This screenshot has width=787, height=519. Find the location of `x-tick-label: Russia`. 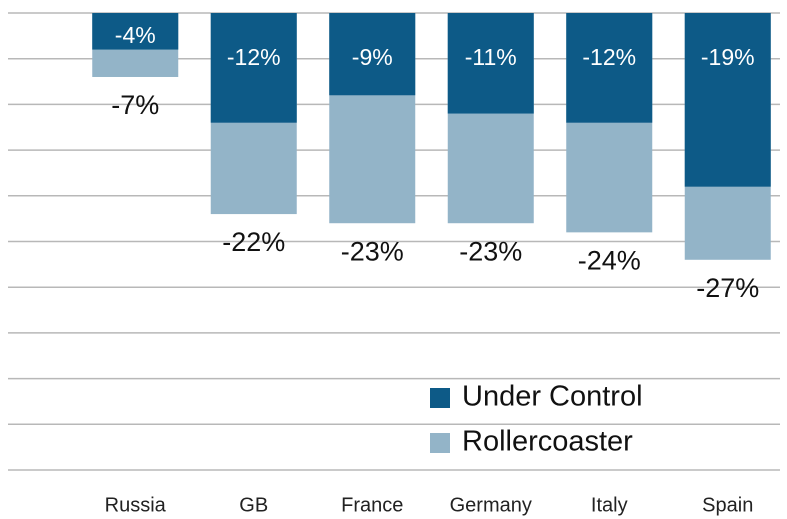

x-tick-label: Russia is located at coordinates (136, 505).